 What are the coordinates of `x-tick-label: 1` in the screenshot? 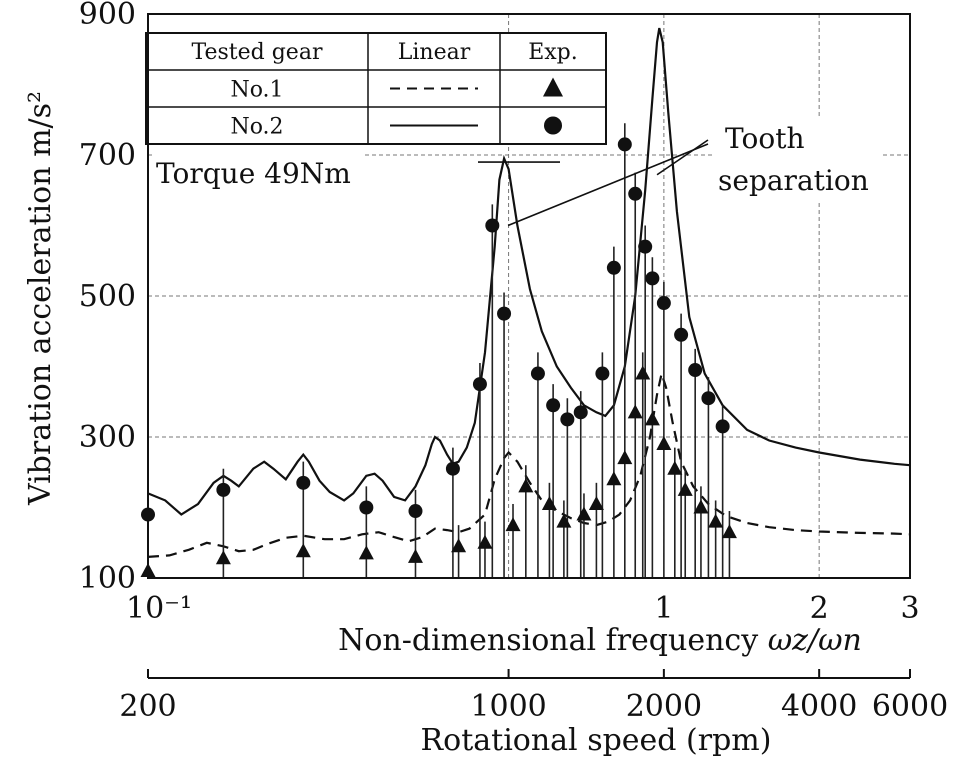 It's located at (663, 608).